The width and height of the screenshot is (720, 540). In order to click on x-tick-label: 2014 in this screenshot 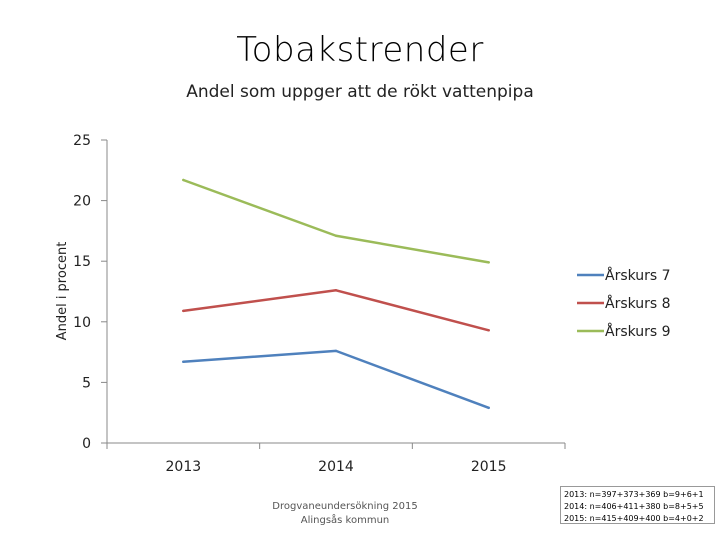, I will do `click(336, 467)`.